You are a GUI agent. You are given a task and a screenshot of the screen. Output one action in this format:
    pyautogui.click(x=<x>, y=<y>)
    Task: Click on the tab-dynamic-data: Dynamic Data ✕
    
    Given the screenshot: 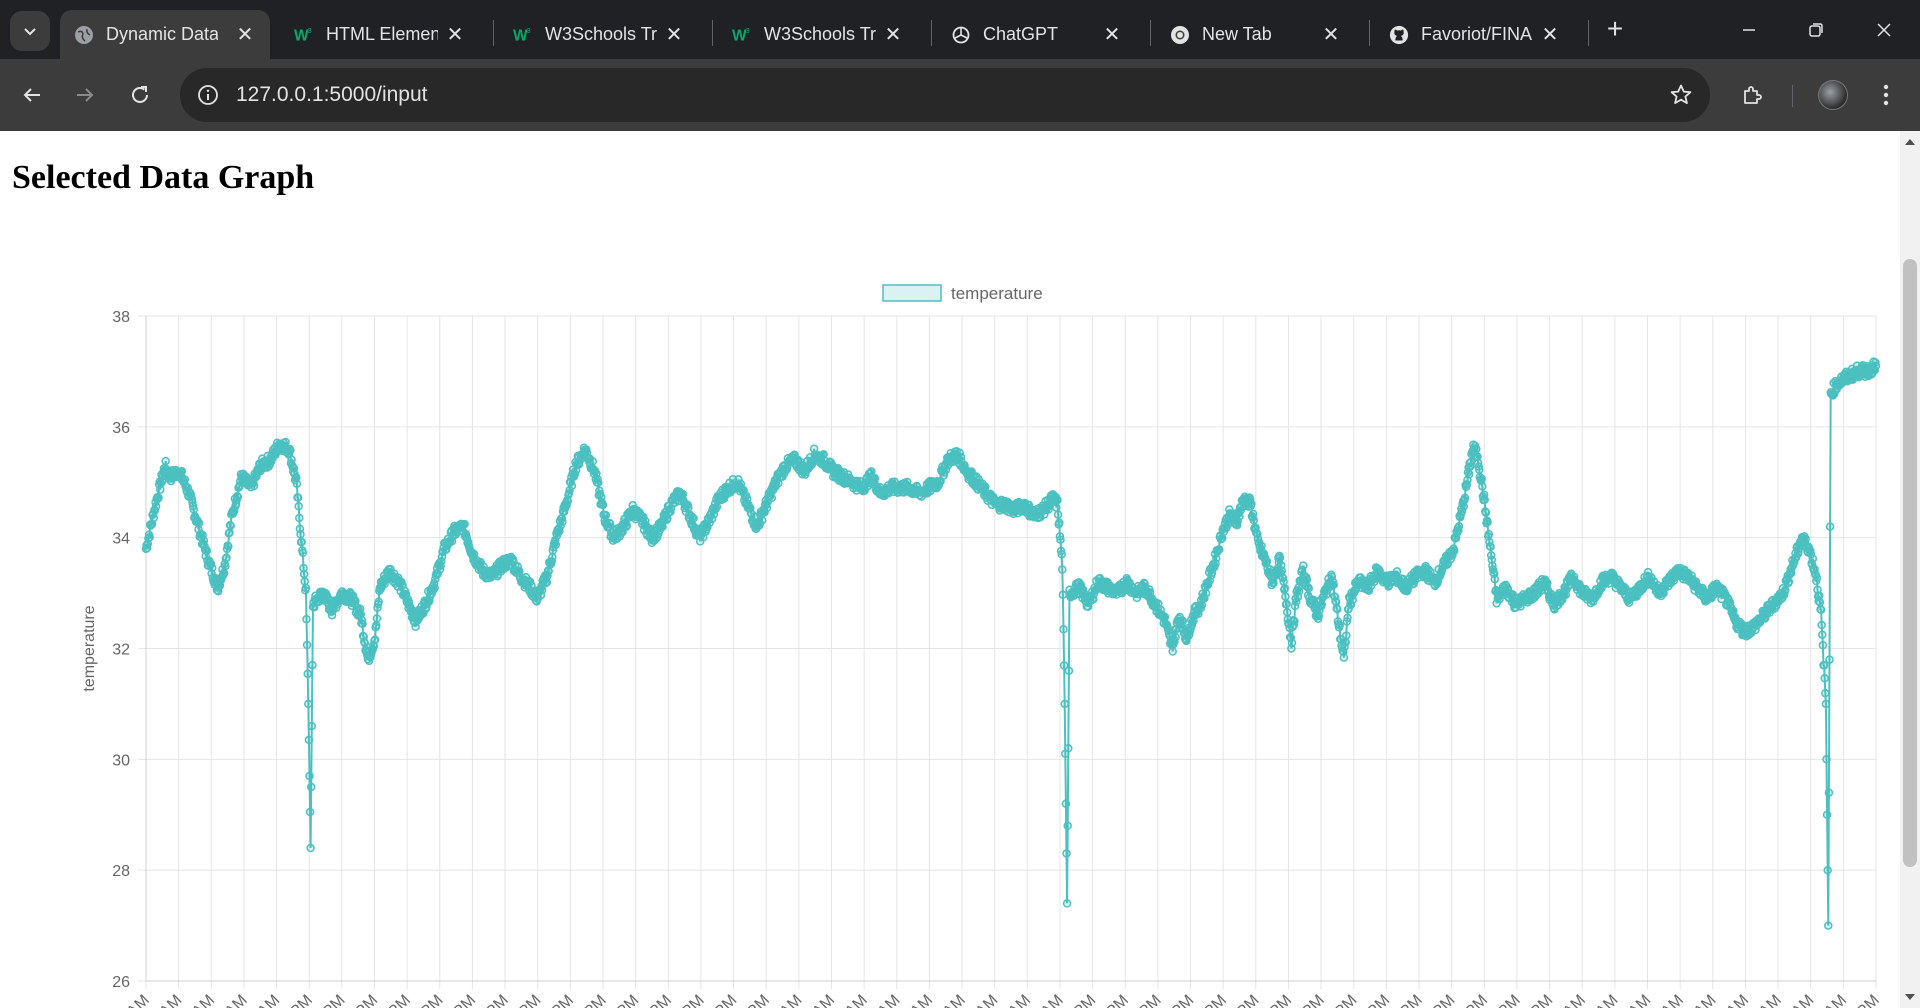 What is the action you would take?
    pyautogui.click(x=165, y=34)
    